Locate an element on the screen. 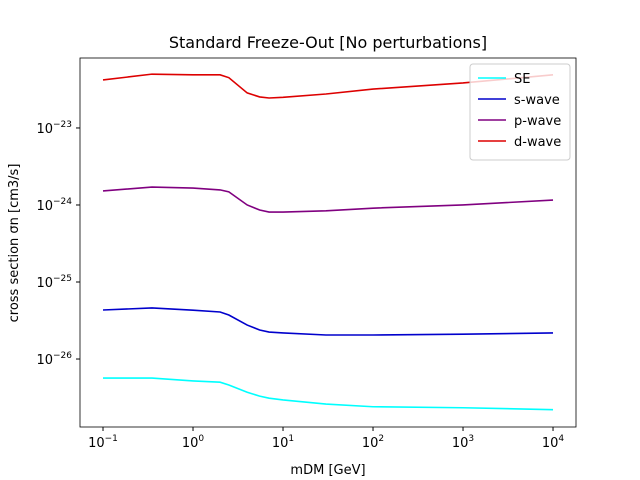 The image size is (640, 480). y-tick-label: 10−25 is located at coordinates (54, 282).